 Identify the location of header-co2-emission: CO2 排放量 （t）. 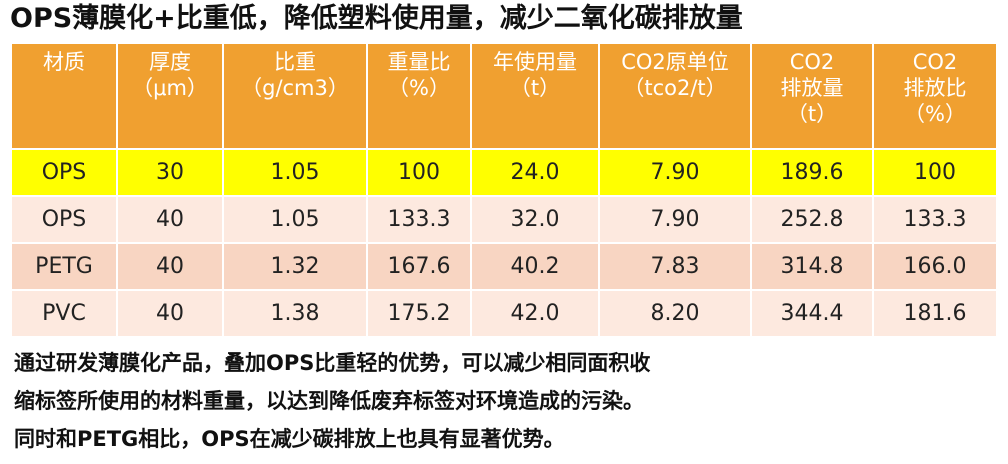
(812, 96).